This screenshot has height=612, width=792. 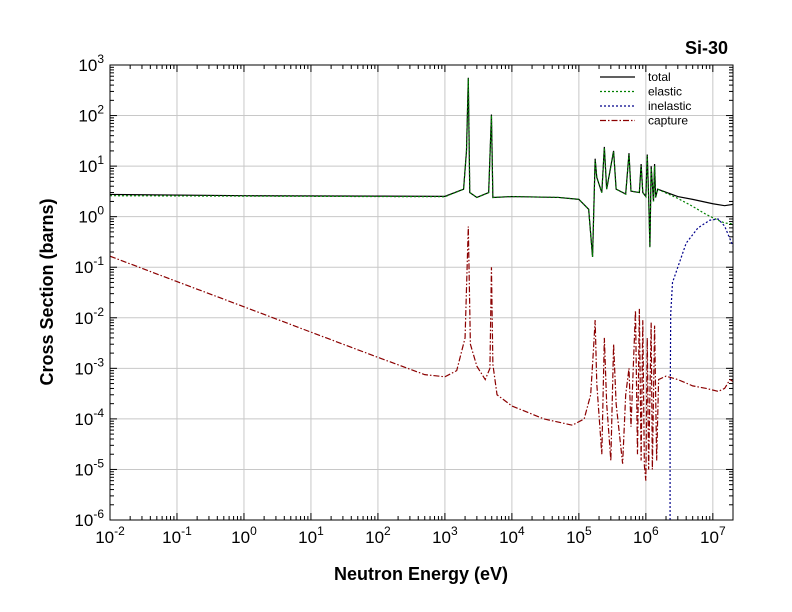 What do you see at coordinates (579, 535) in the screenshot?
I see `x-tick-label: 10⁵` at bounding box center [579, 535].